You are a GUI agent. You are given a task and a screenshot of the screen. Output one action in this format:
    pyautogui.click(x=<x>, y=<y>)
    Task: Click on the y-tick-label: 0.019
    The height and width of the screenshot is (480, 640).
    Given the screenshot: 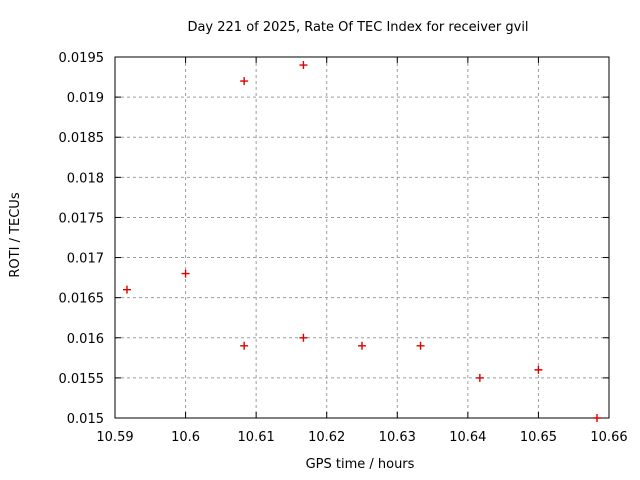 What is the action you would take?
    pyautogui.click(x=85, y=98)
    